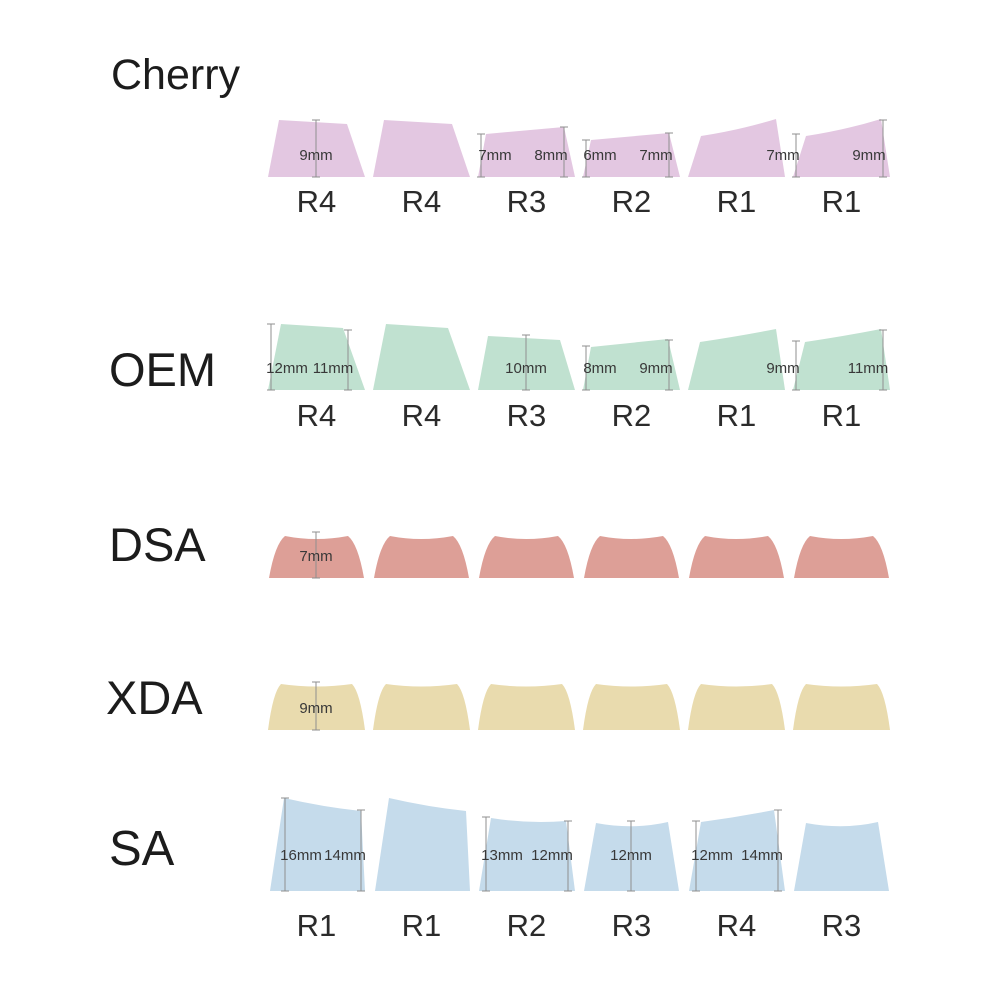 The height and width of the screenshot is (1001, 1001). Describe the element at coordinates (157, 544) in the screenshot. I see `profile-label-dsa: DSA` at that location.